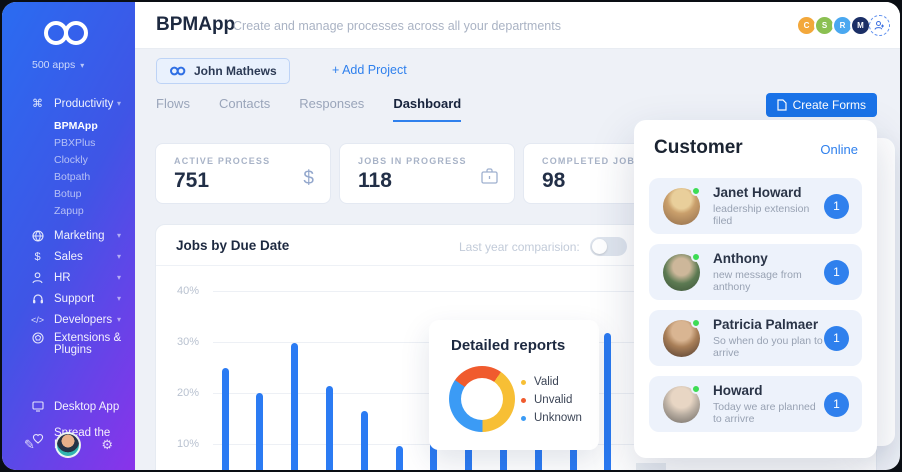  What do you see at coordinates (427, 109) in the screenshot?
I see `tab-dashboard: Dashboard` at bounding box center [427, 109].